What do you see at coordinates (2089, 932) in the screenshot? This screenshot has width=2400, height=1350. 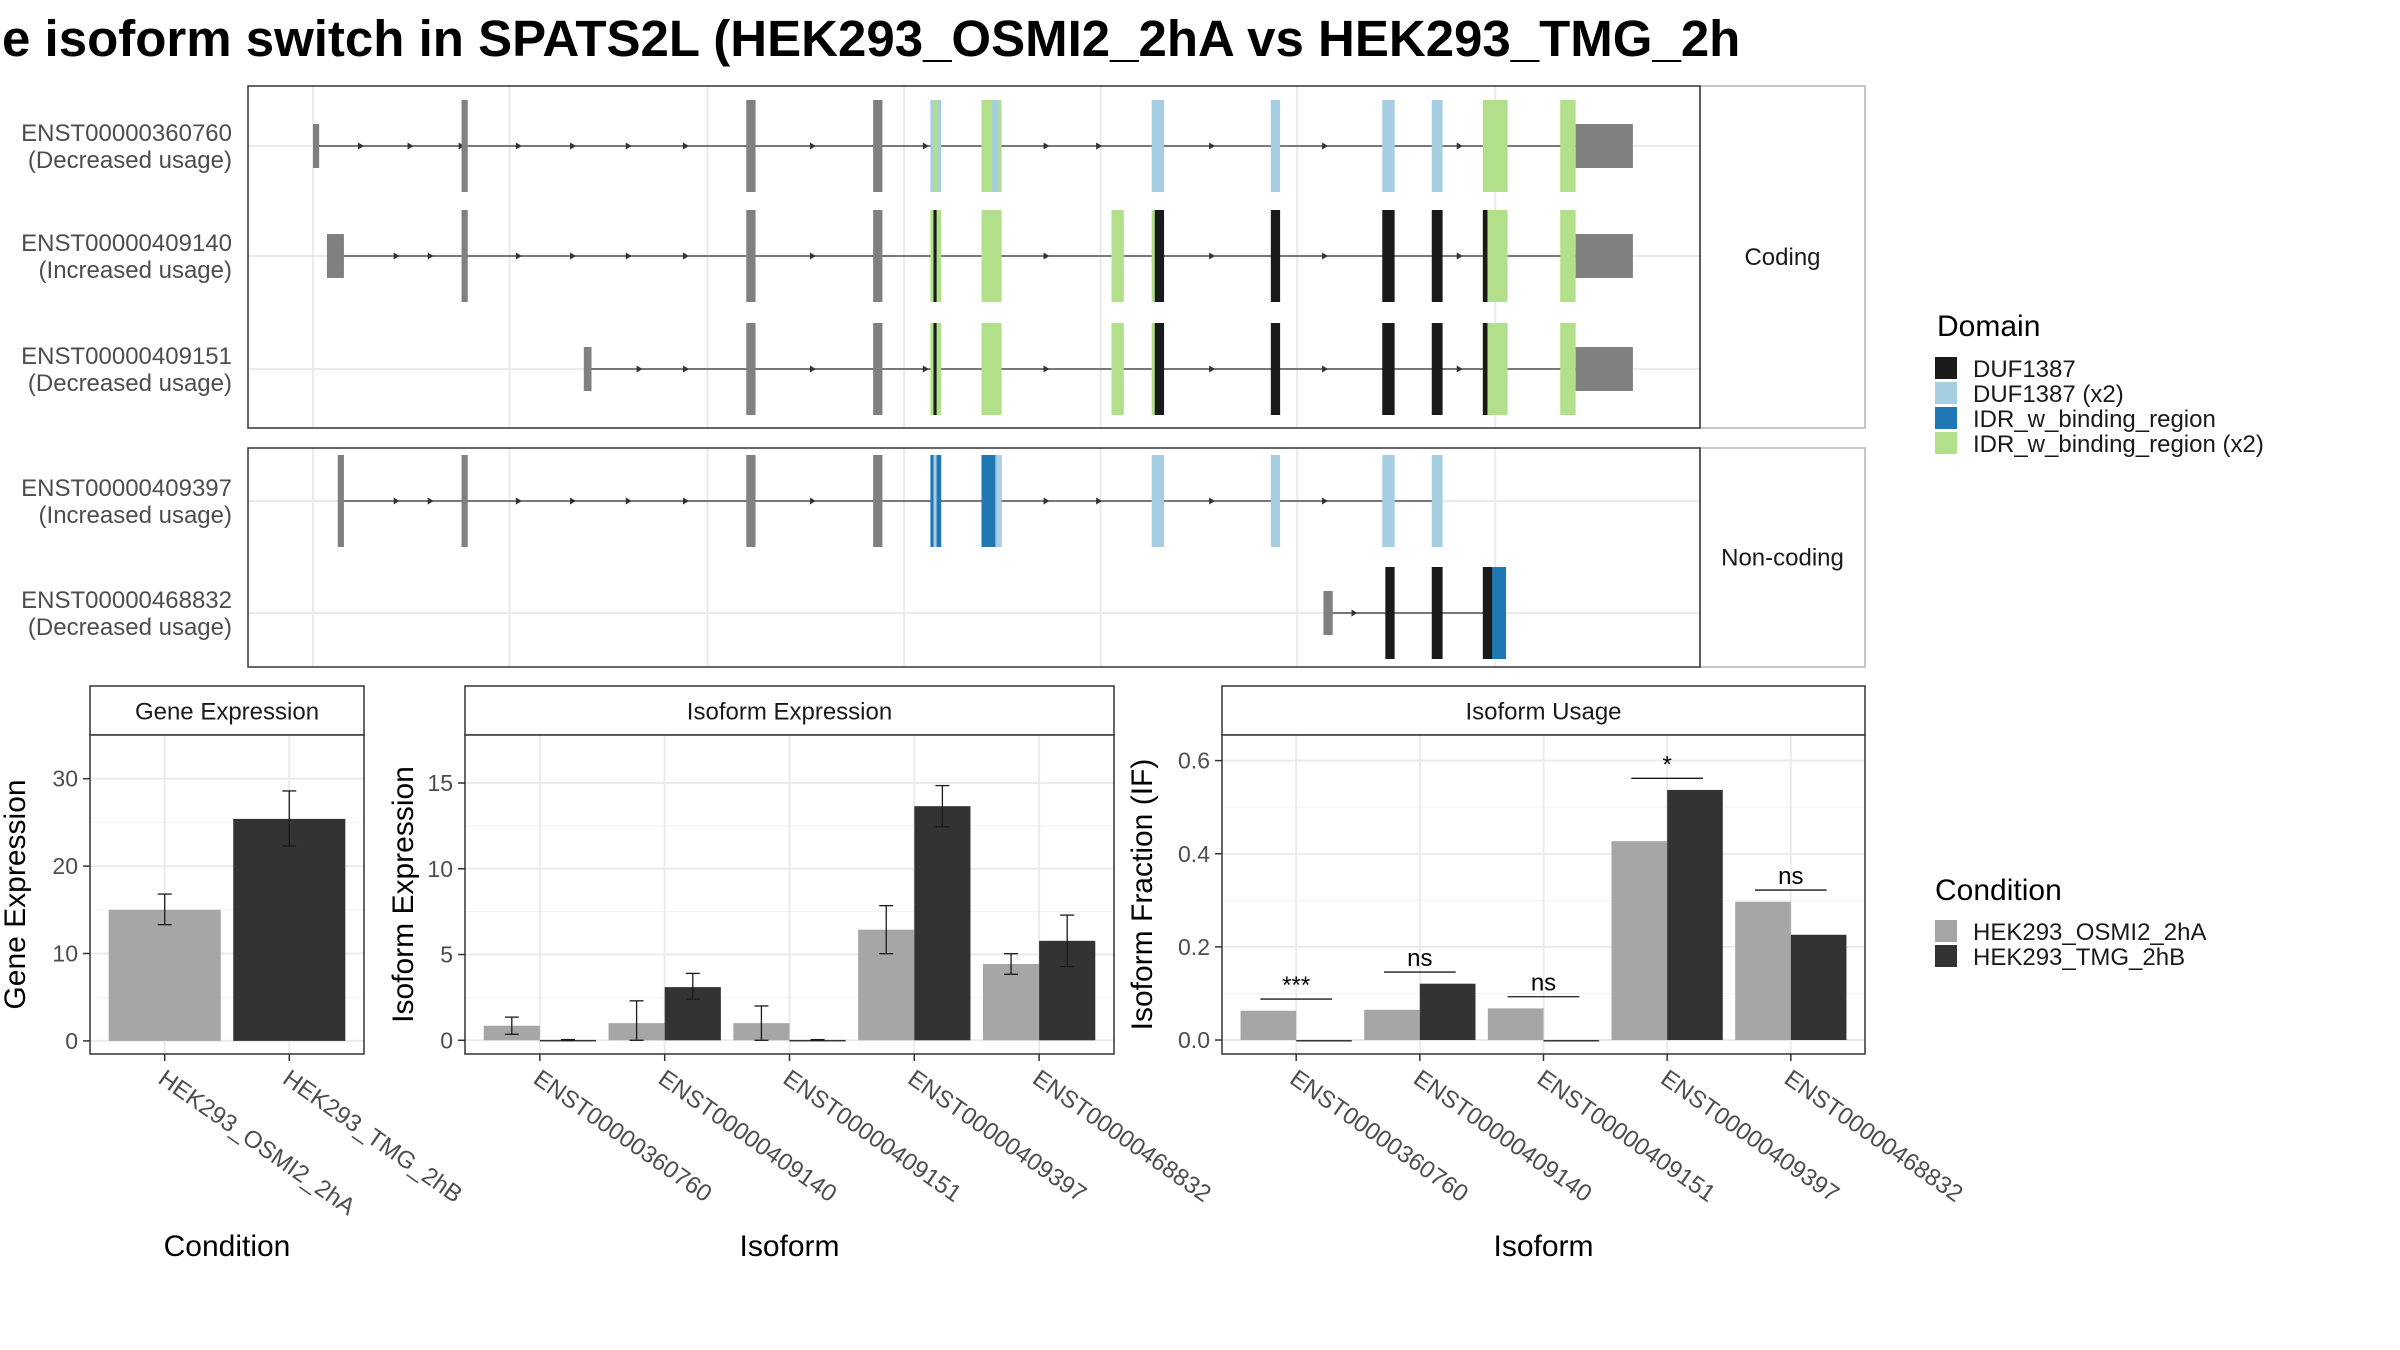 I see `legend-label: HEK293_OSMI2_2hA` at bounding box center [2089, 932].